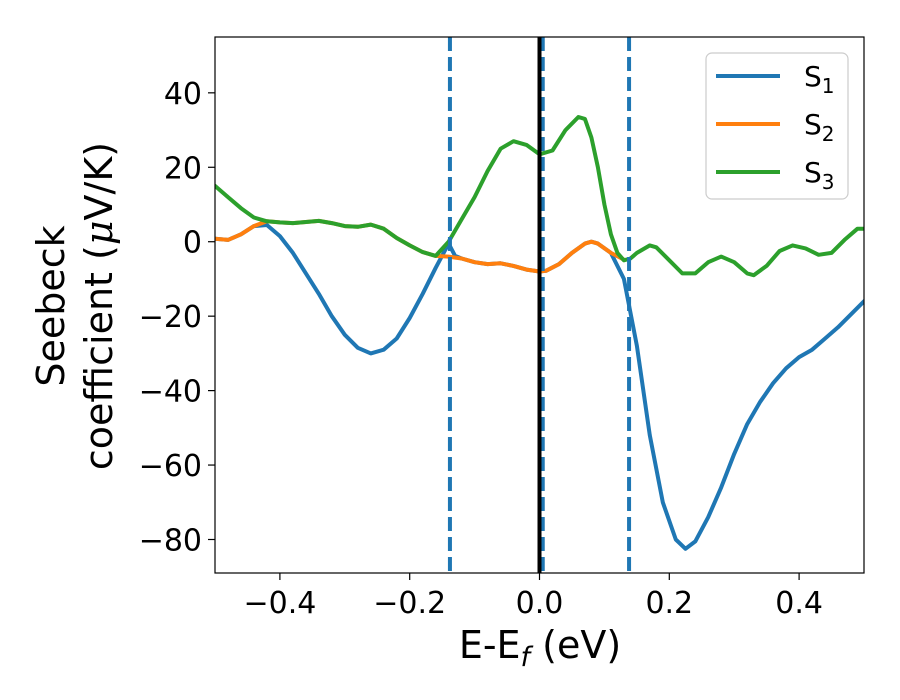 This screenshot has width=900, height=700. What do you see at coordinates (170, 541) in the screenshot?
I see `y-tick-label: −80` at bounding box center [170, 541].